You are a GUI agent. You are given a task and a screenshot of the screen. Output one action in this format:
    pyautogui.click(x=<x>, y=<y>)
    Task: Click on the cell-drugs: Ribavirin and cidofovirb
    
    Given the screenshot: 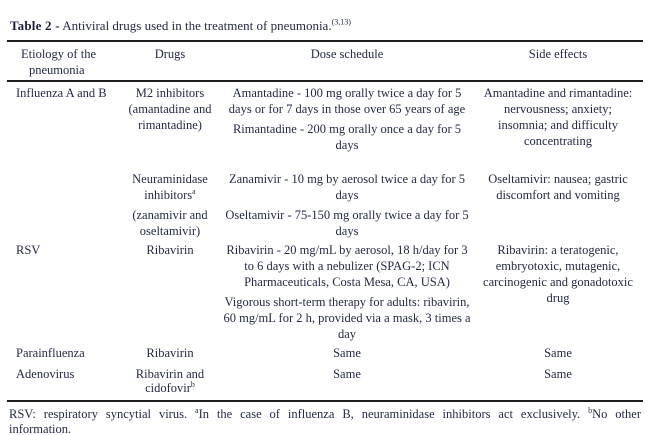 What is the action you would take?
    pyautogui.click(x=170, y=381)
    